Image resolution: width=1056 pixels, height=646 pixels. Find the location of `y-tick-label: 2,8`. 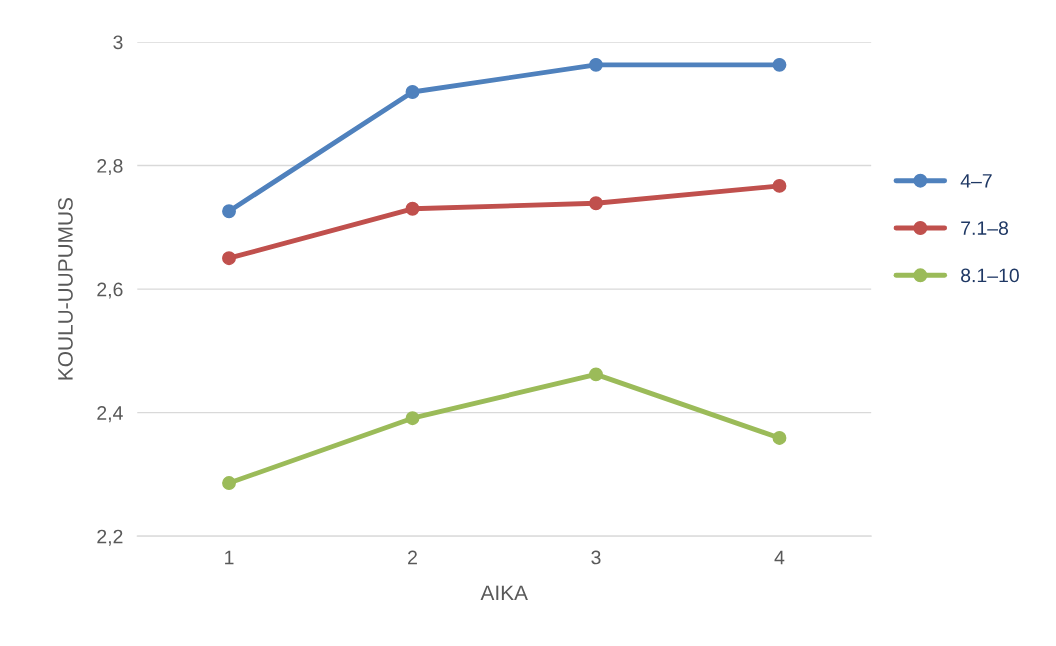

y-tick-label: 2,8 is located at coordinates (110, 167).